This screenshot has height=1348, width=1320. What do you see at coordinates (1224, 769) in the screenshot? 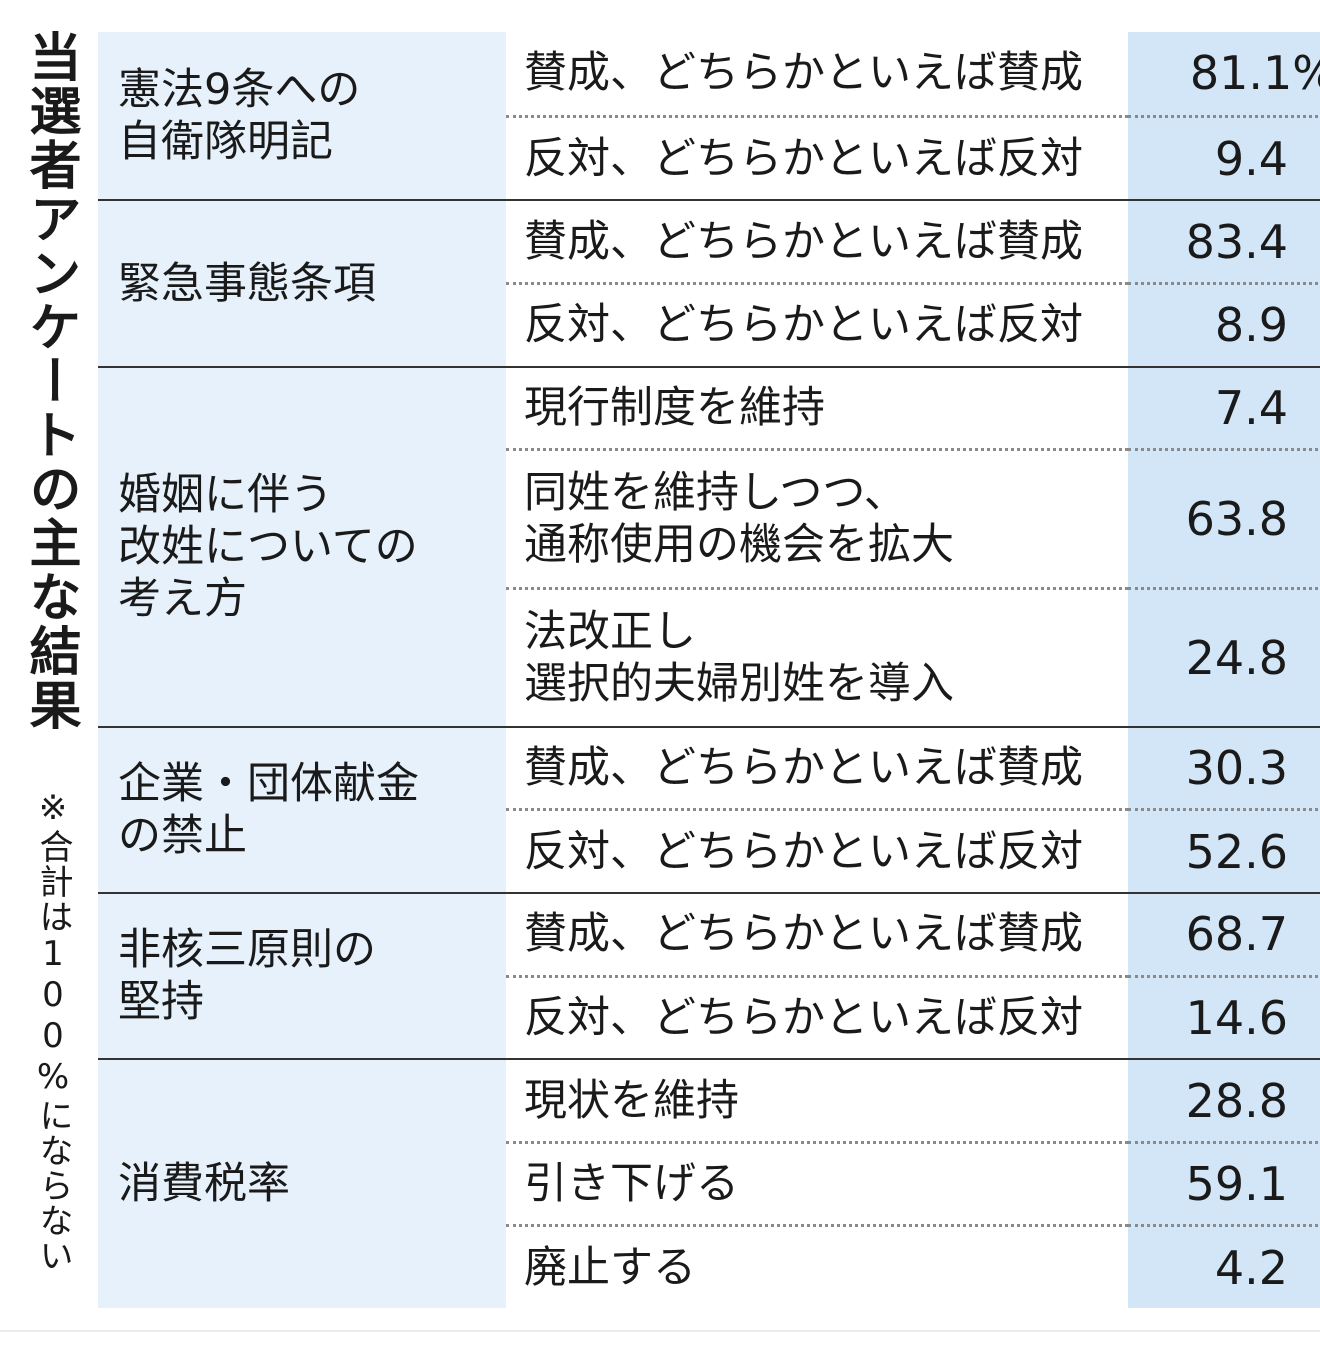
I see `value-cell: 30.3` at bounding box center [1224, 769].